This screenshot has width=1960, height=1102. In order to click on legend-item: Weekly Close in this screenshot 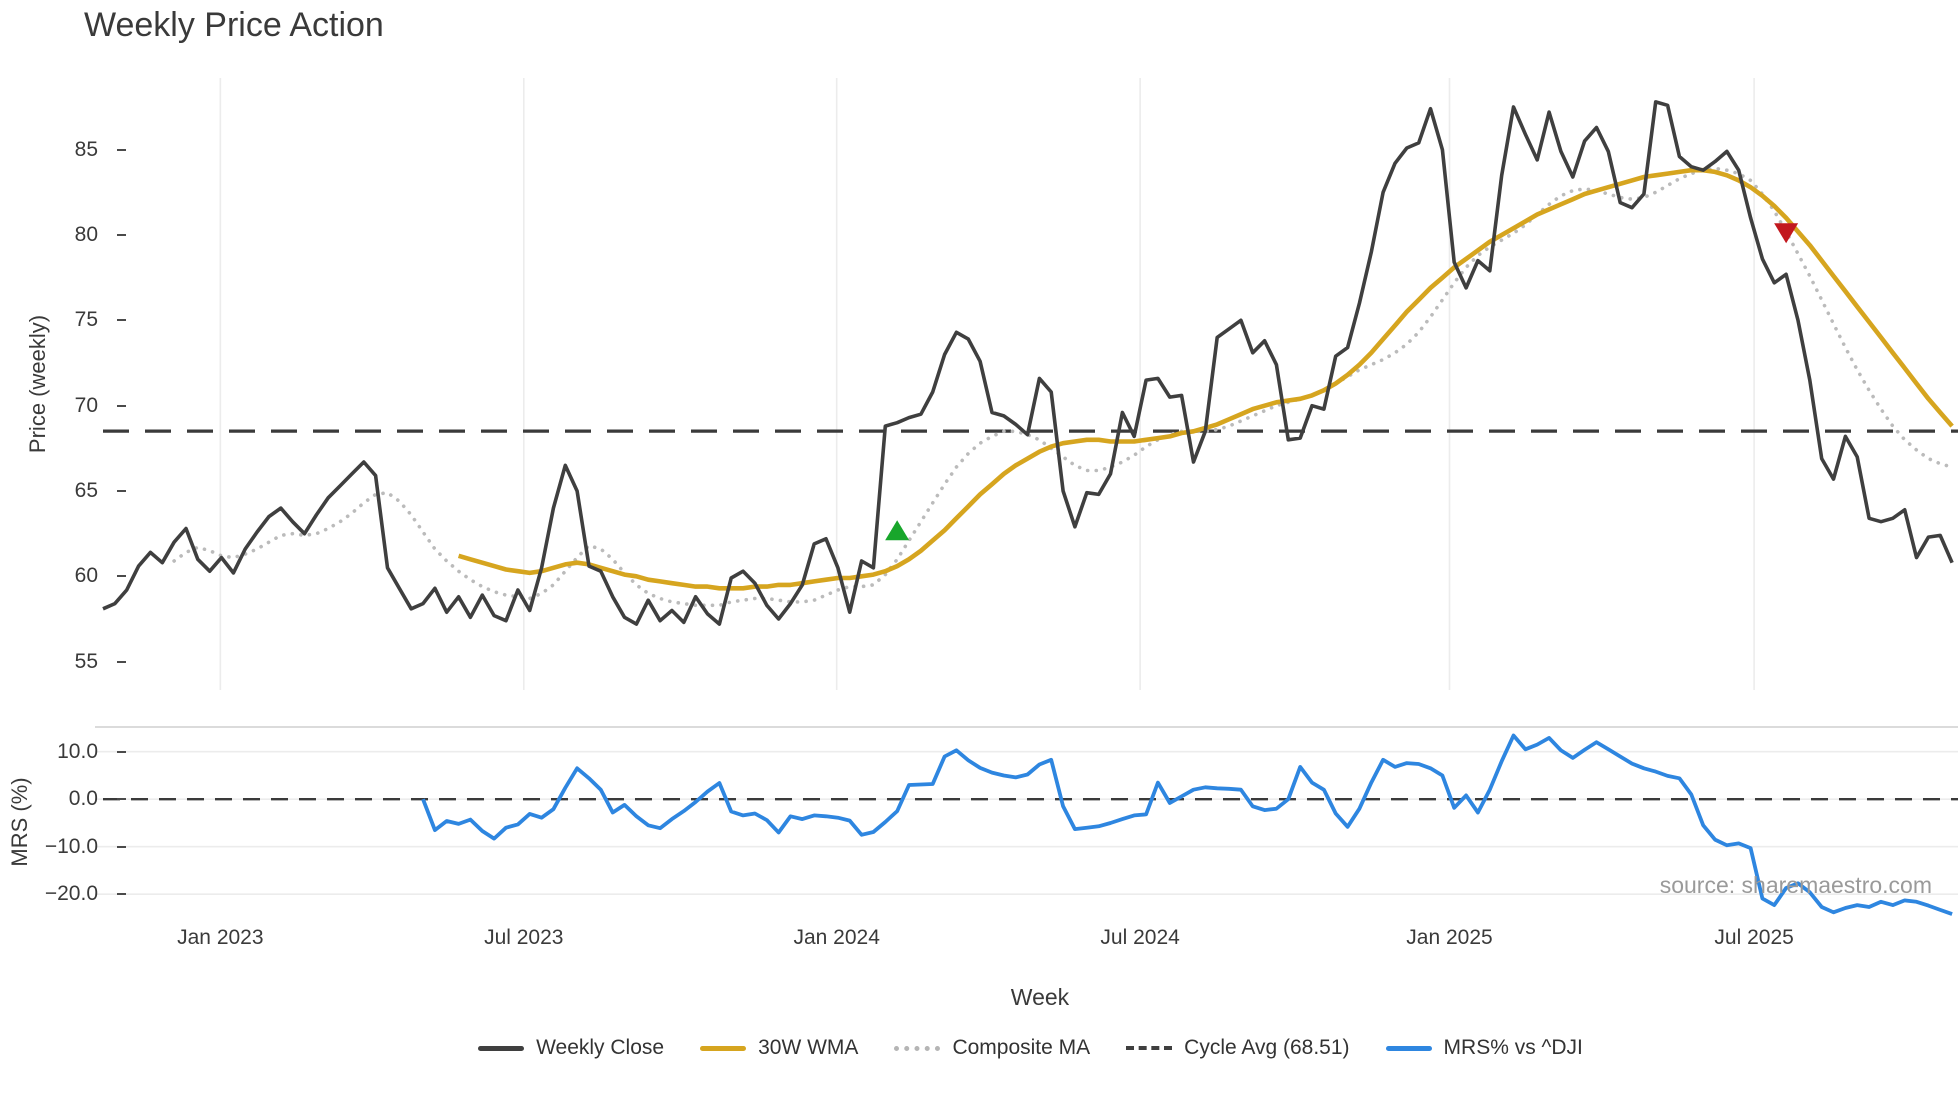, I will do `click(571, 1048)`.